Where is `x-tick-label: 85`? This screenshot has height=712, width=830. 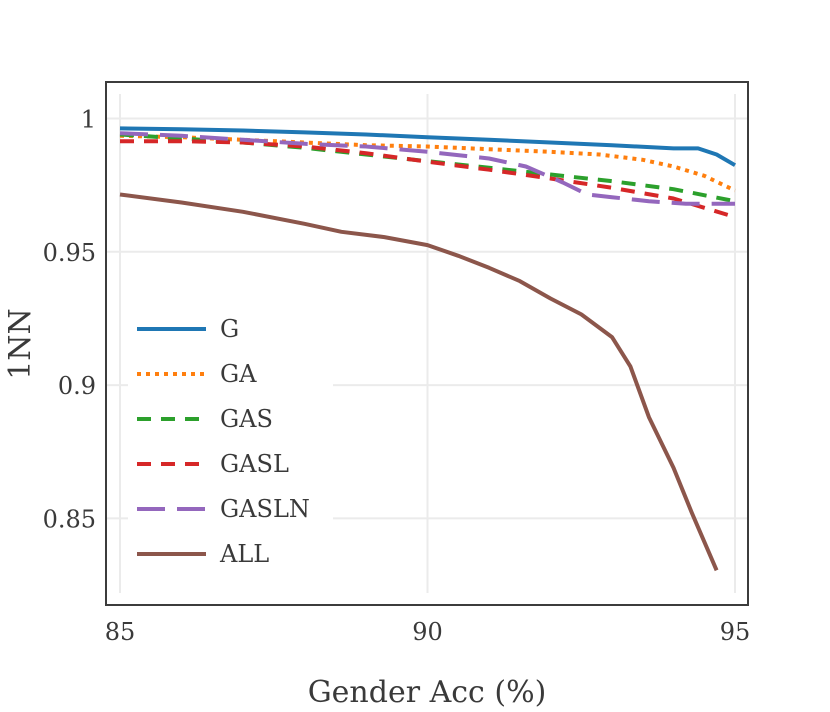
x-tick-label: 85 is located at coordinates (120, 632).